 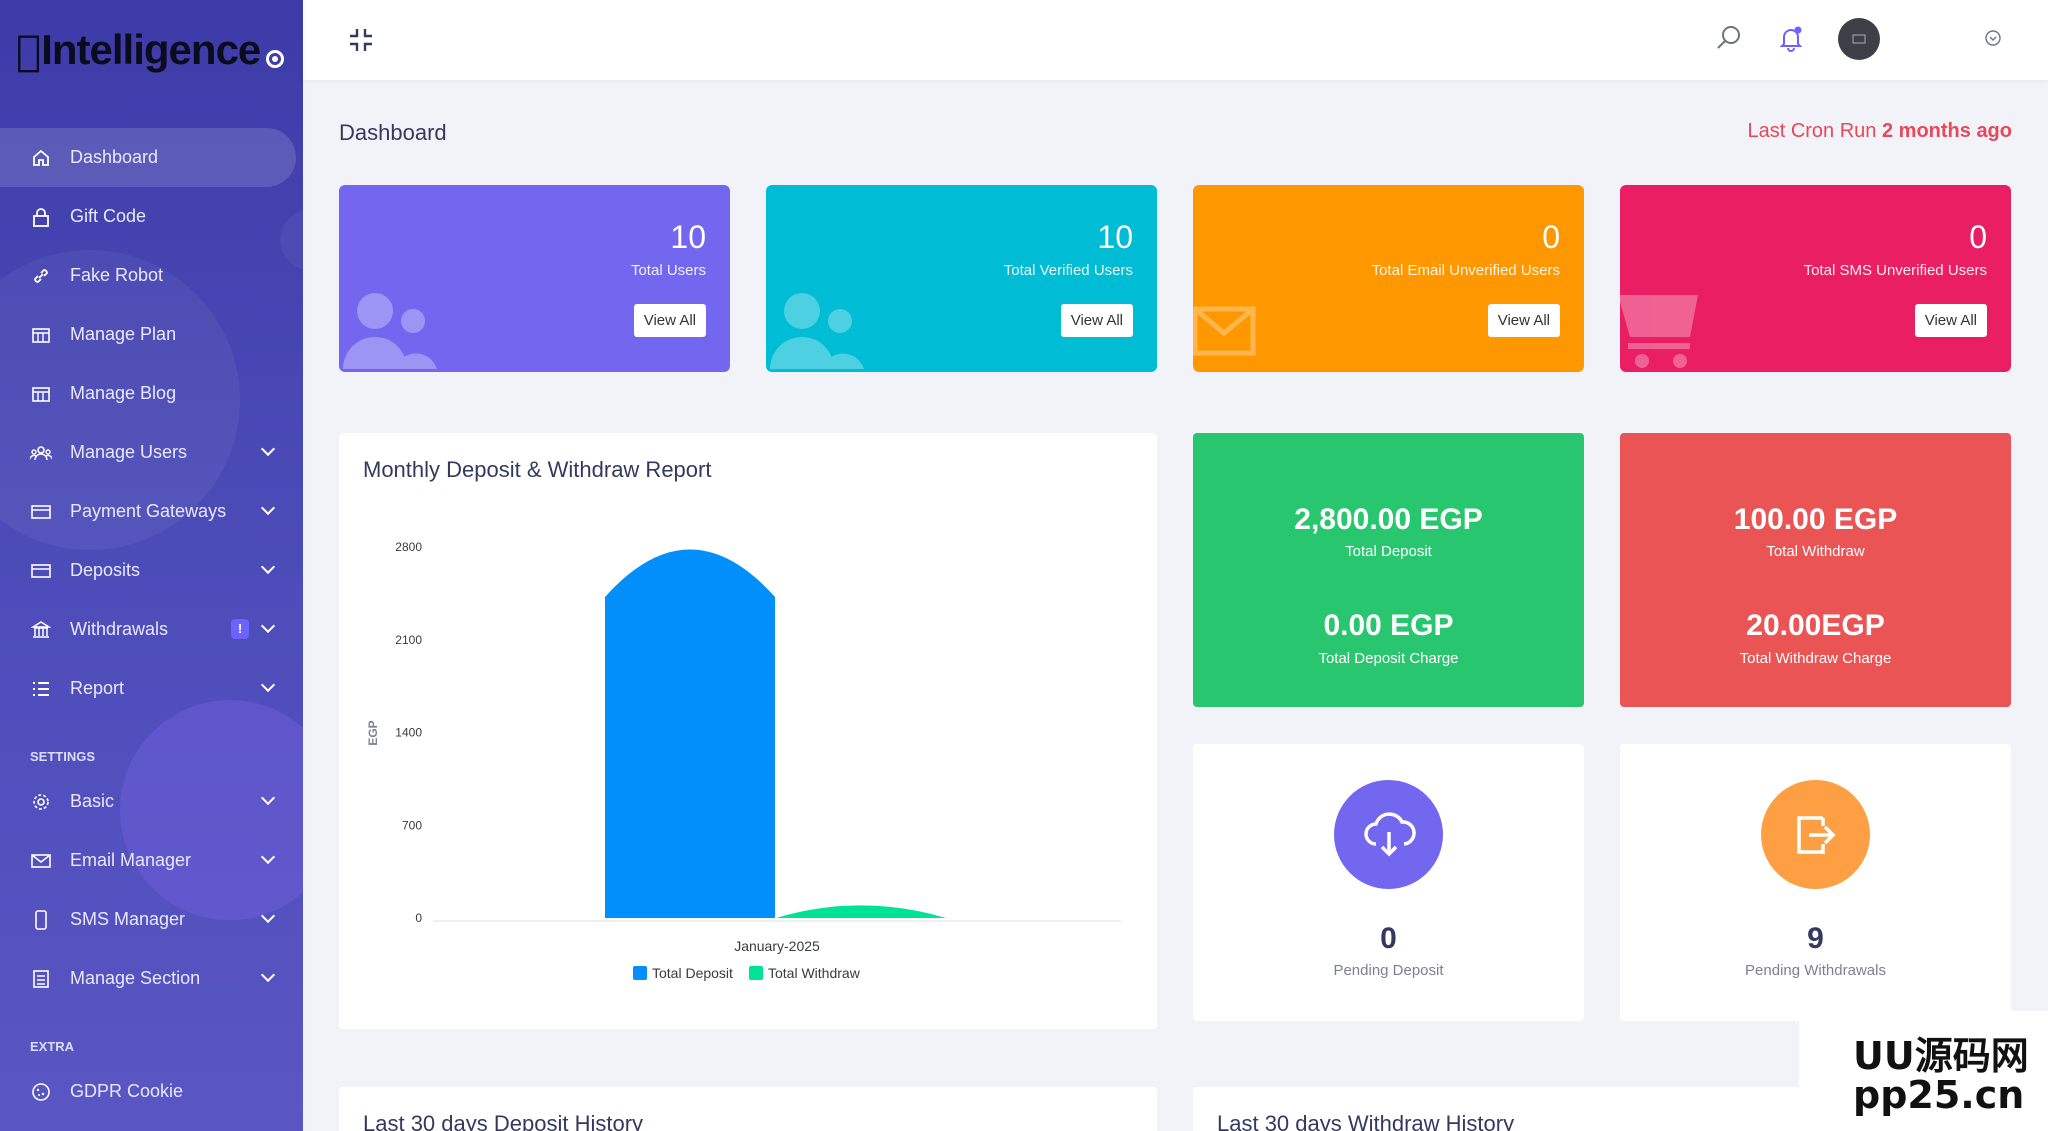 What do you see at coordinates (1388, 519) in the screenshot?
I see `total-deposit-value: 2,800.00 EGP` at bounding box center [1388, 519].